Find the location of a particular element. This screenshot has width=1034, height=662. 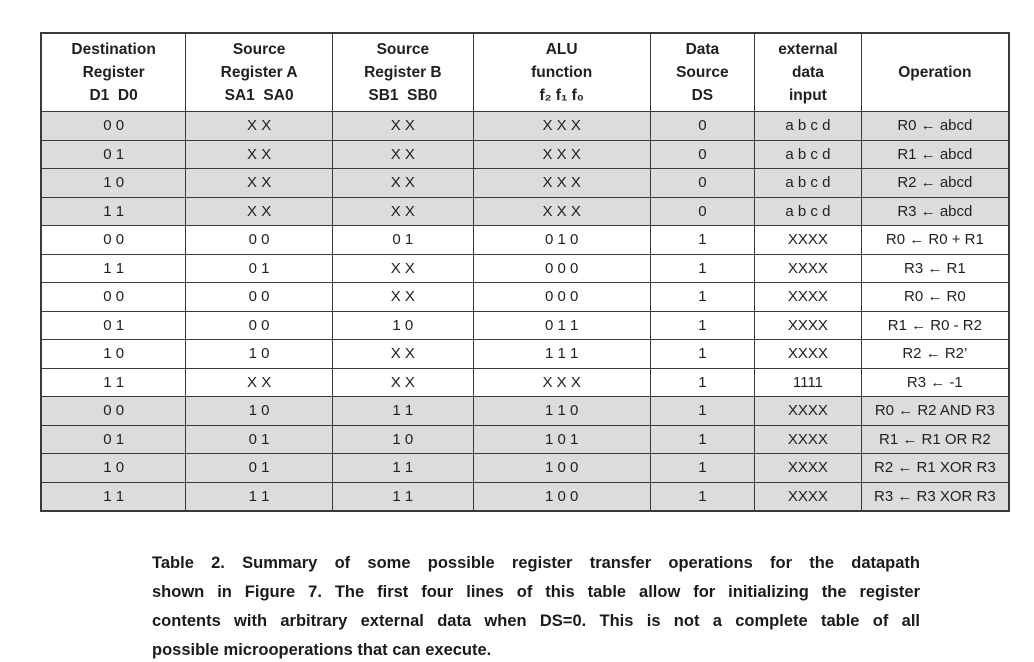

table-cell: 1 1 1 is located at coordinates (561, 354).